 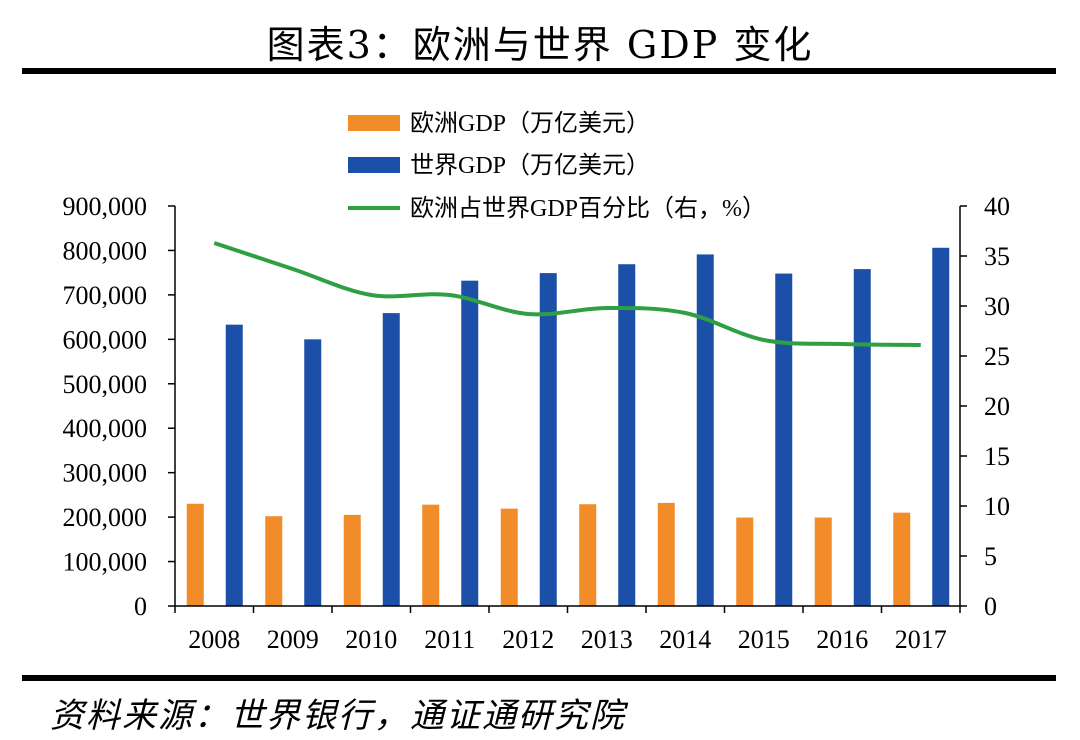 What do you see at coordinates (842, 639) in the screenshot?
I see `x-tick-label: 2016` at bounding box center [842, 639].